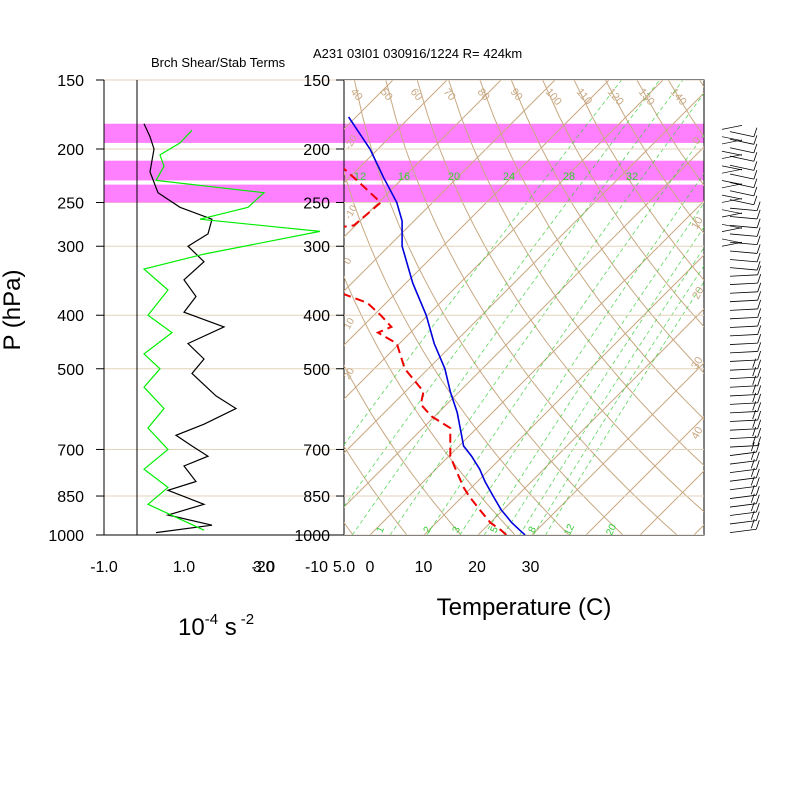  I want to click on isotherm--120, so click(88, 307).